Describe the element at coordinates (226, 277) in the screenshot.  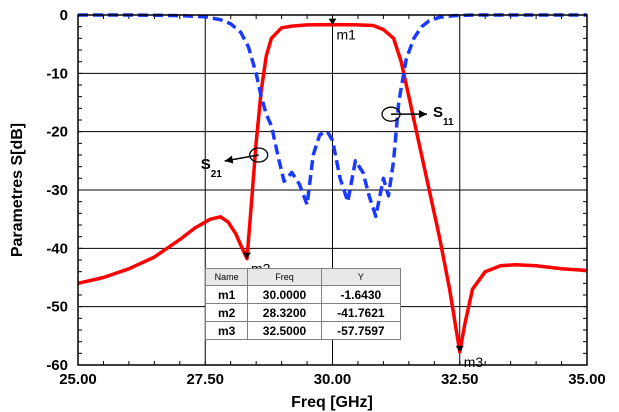
I see `marker-table-header-name: Name` at that location.